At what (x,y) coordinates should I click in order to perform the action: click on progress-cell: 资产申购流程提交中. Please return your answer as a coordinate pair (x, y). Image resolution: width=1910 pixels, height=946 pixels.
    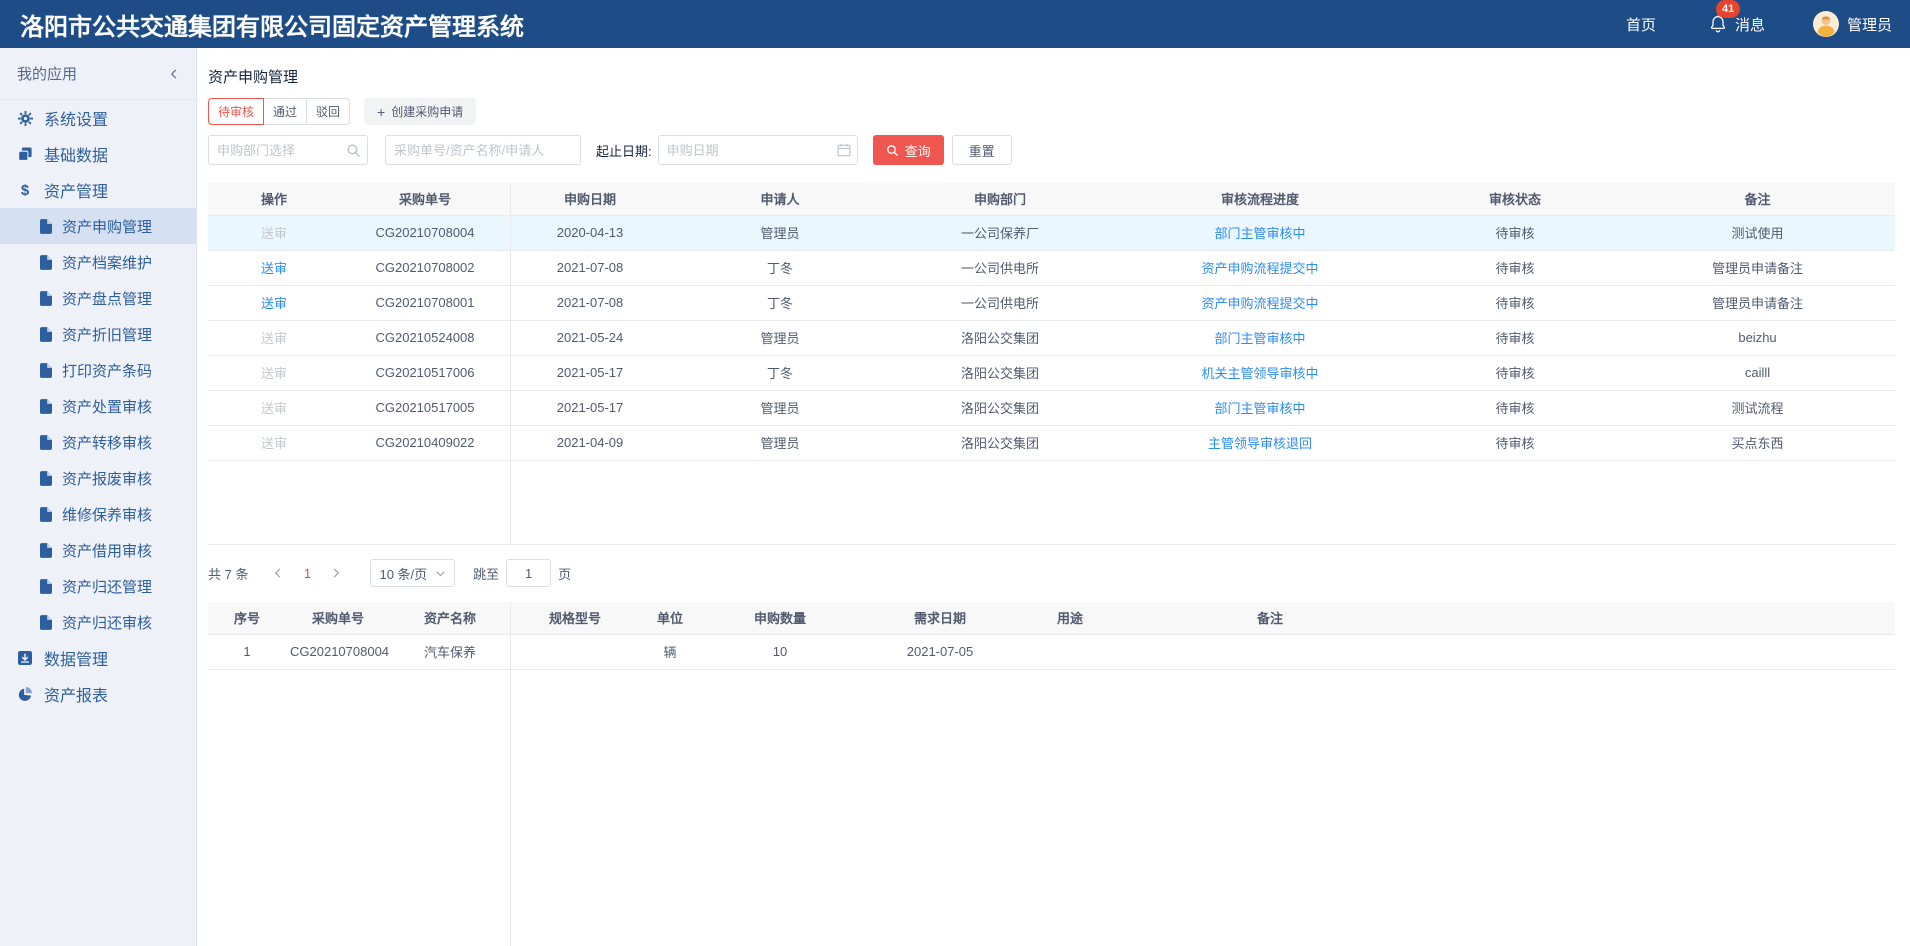
    Looking at the image, I should click on (1260, 268).